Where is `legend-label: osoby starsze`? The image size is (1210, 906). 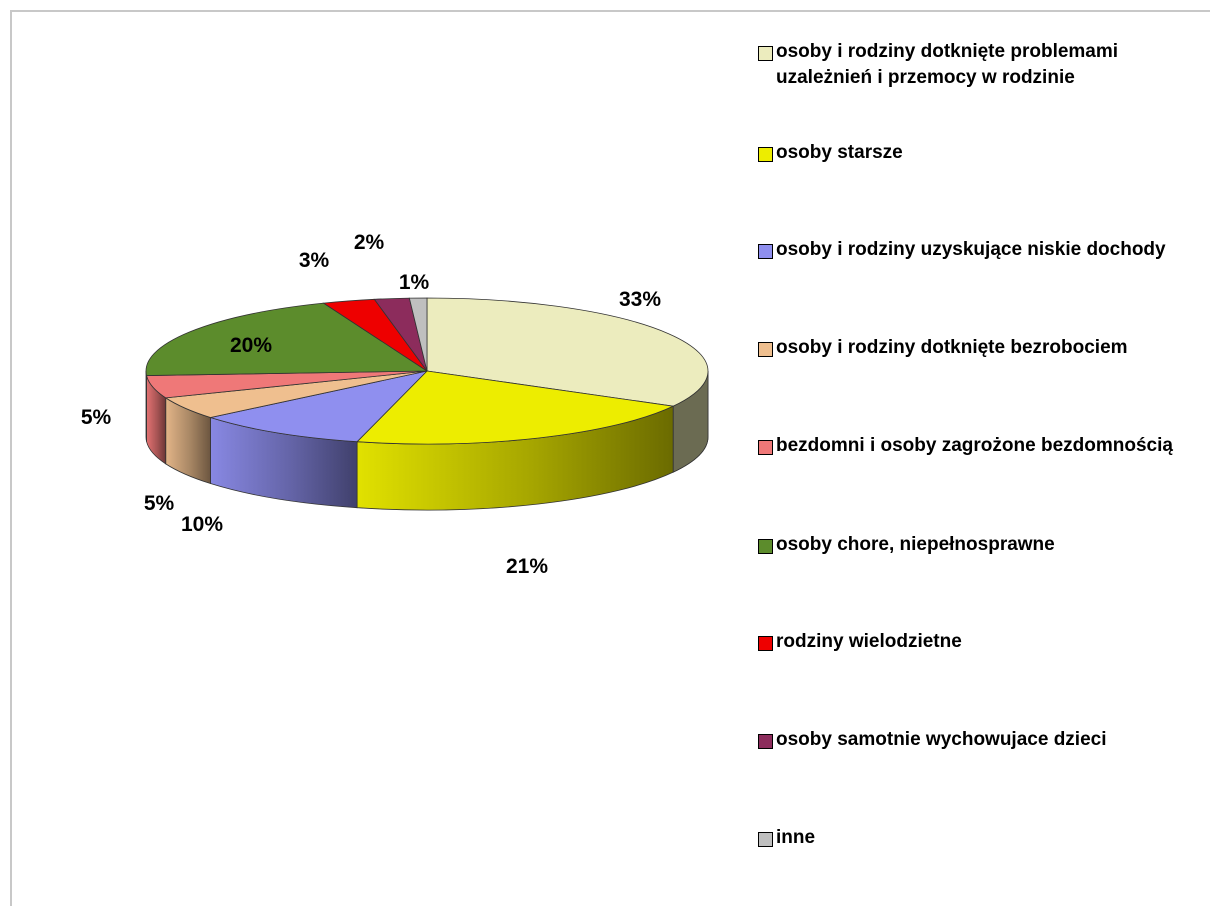
legend-label: osoby starsze is located at coordinates (839, 153).